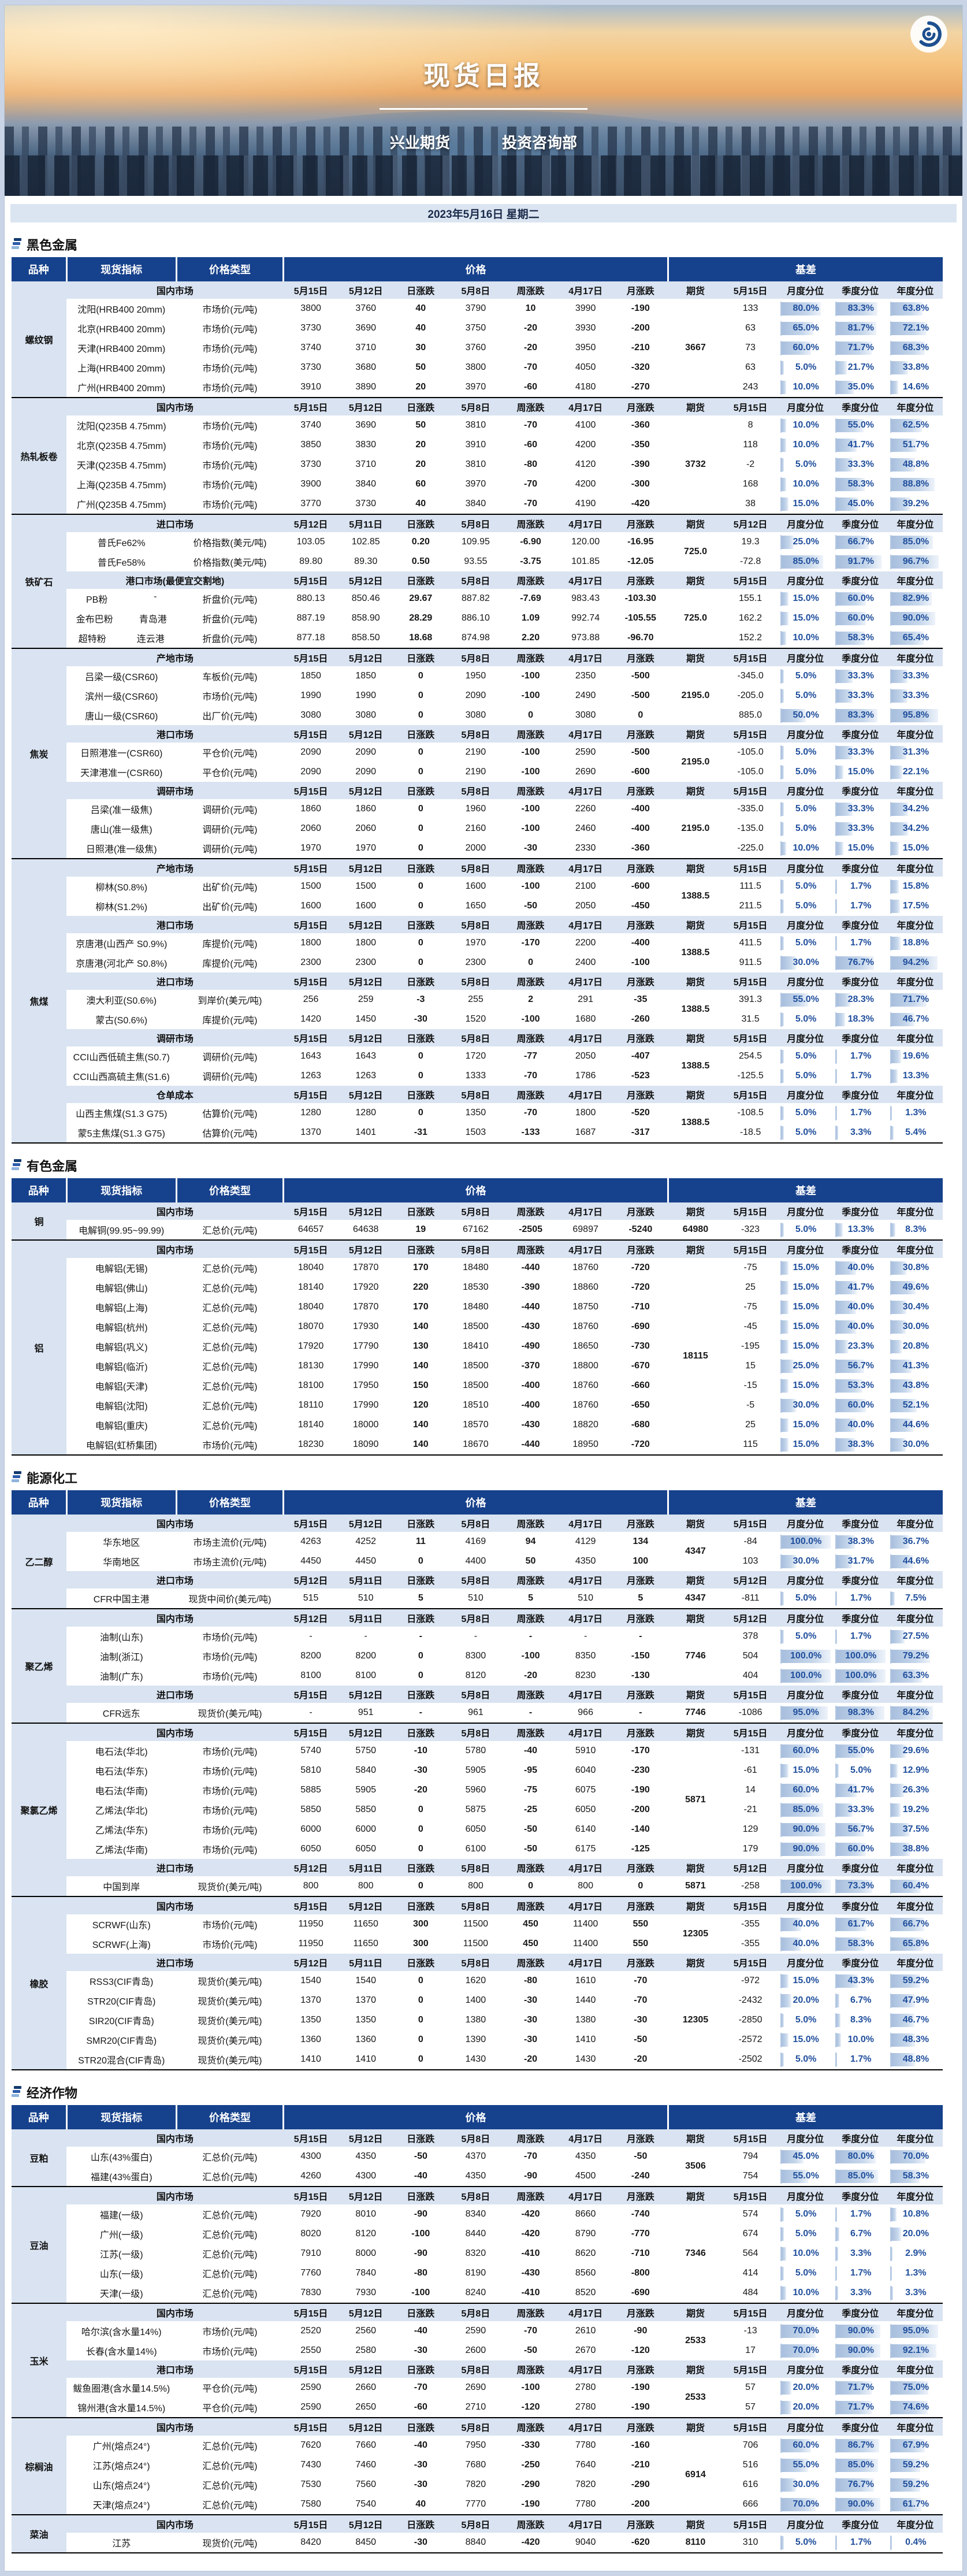 This screenshot has width=967, height=2576. Describe the element at coordinates (640, 561) in the screenshot. I see `change-cell: -12.05` at that location.